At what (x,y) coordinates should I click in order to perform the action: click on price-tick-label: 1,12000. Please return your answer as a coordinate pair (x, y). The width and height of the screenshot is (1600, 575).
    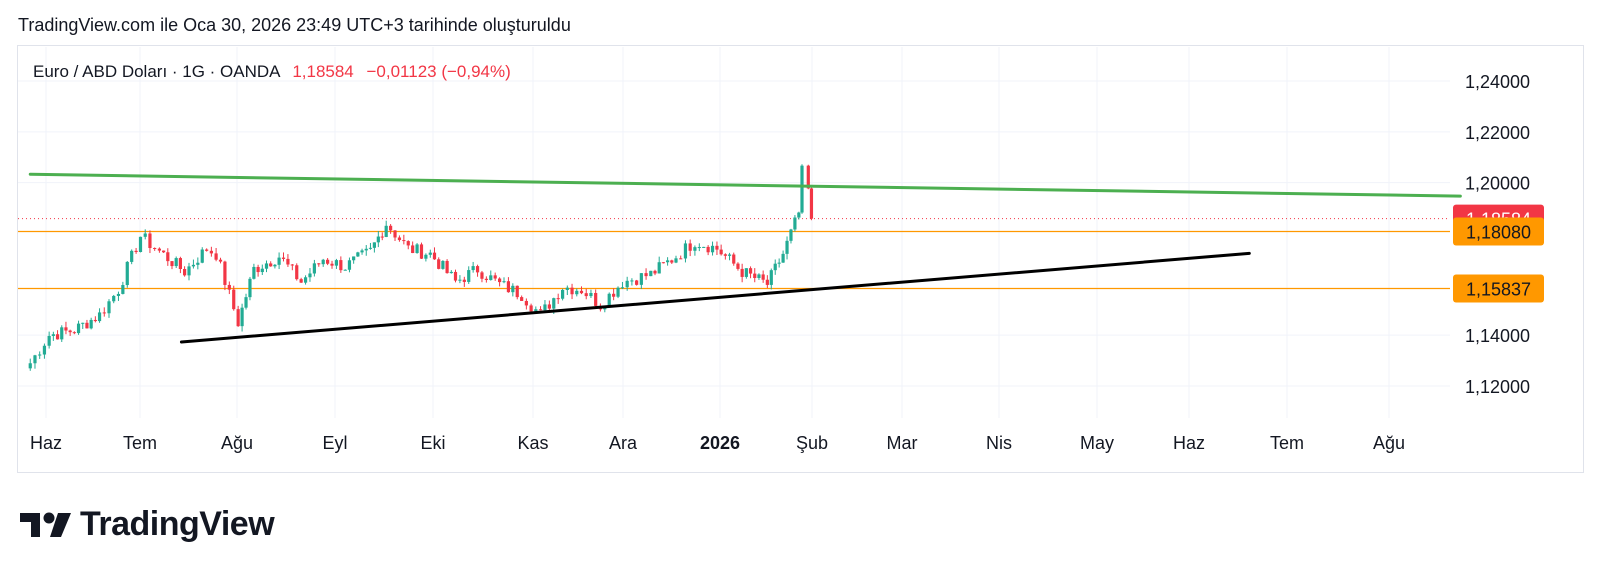
    Looking at the image, I should click on (1497, 387).